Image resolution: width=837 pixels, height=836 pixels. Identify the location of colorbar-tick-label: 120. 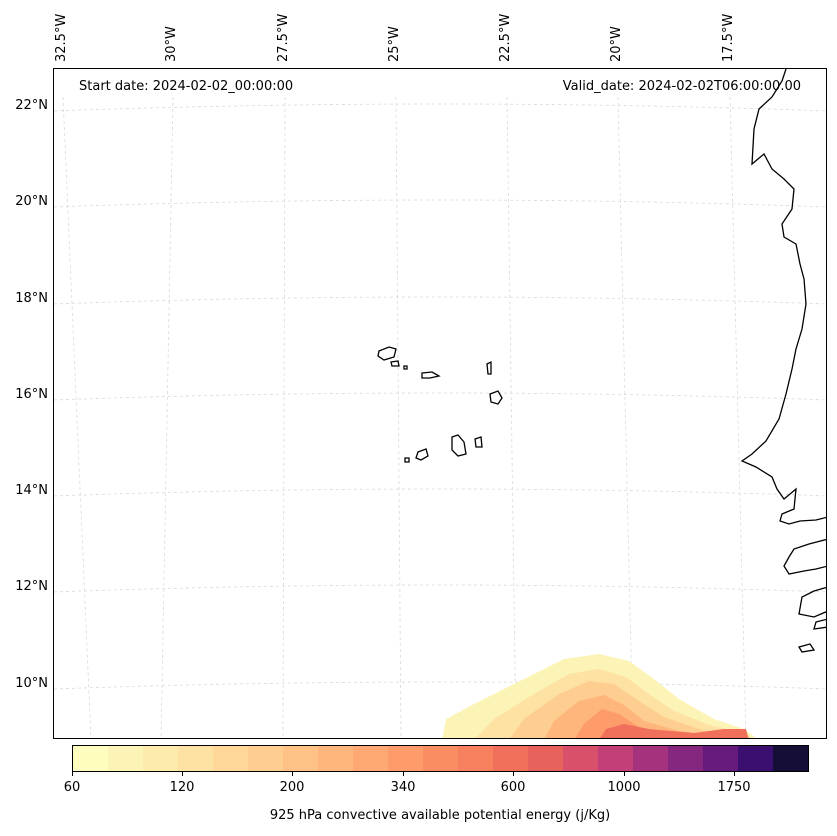
(182, 787).